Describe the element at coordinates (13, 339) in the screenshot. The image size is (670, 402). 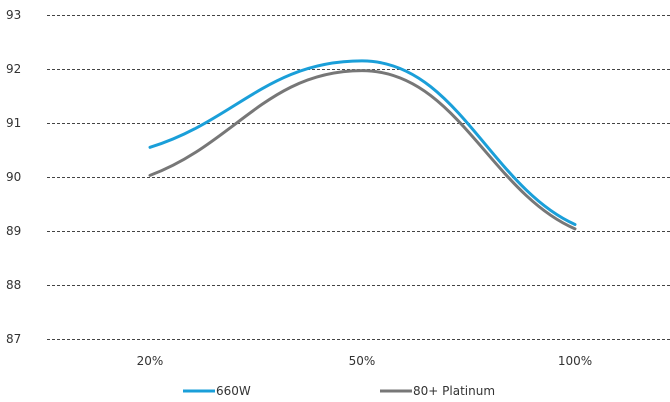
I see `y-tick-label: 87` at that location.